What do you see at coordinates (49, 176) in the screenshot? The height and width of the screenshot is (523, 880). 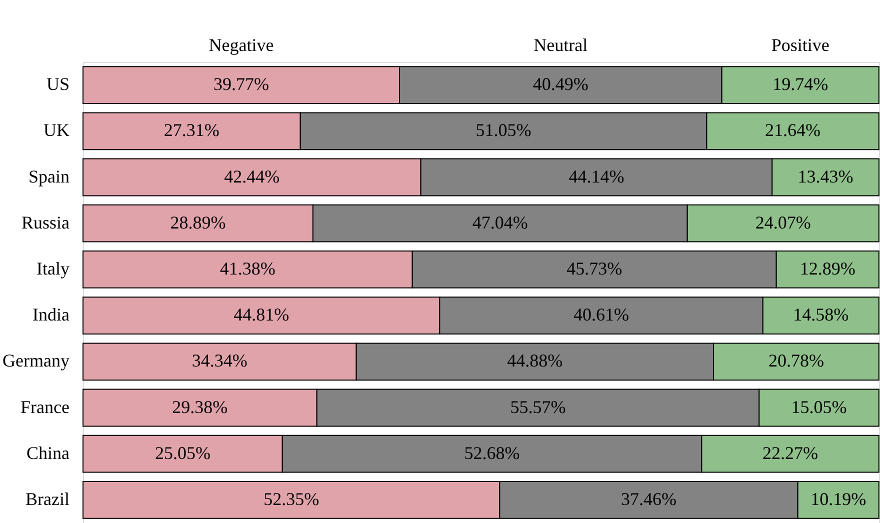 I see `y-tick-label: Spain` at bounding box center [49, 176].